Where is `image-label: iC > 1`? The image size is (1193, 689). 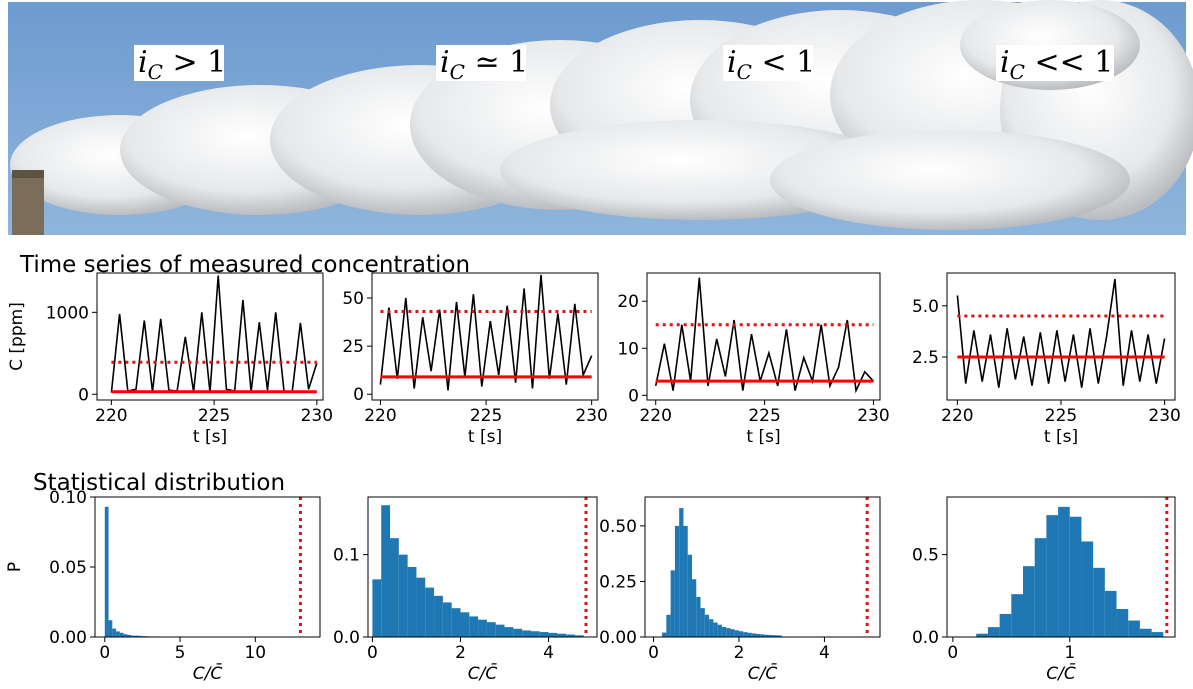 image-label: iC > 1 is located at coordinates (182, 64).